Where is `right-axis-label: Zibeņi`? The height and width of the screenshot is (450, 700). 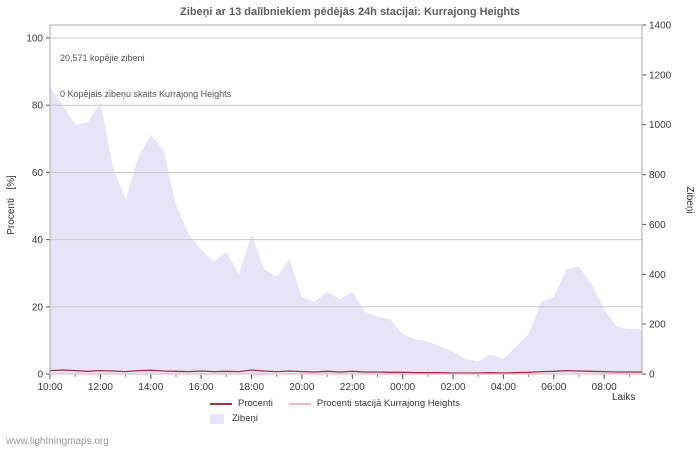
right-axis-label: Zibeņi is located at coordinates (689, 200).